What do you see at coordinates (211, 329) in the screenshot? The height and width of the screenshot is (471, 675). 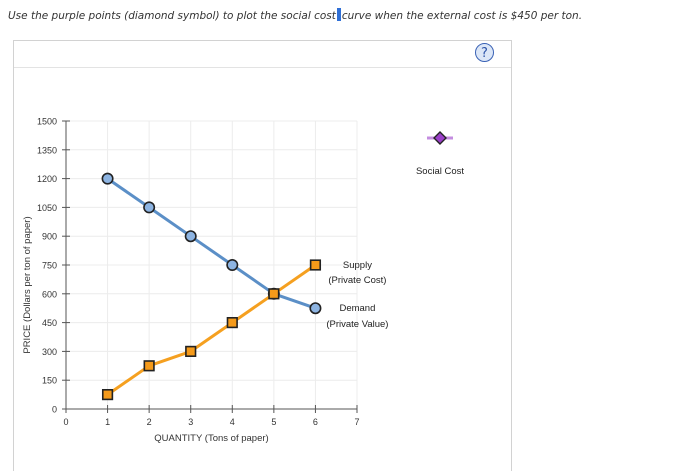 I see `supply-line` at bounding box center [211, 329].